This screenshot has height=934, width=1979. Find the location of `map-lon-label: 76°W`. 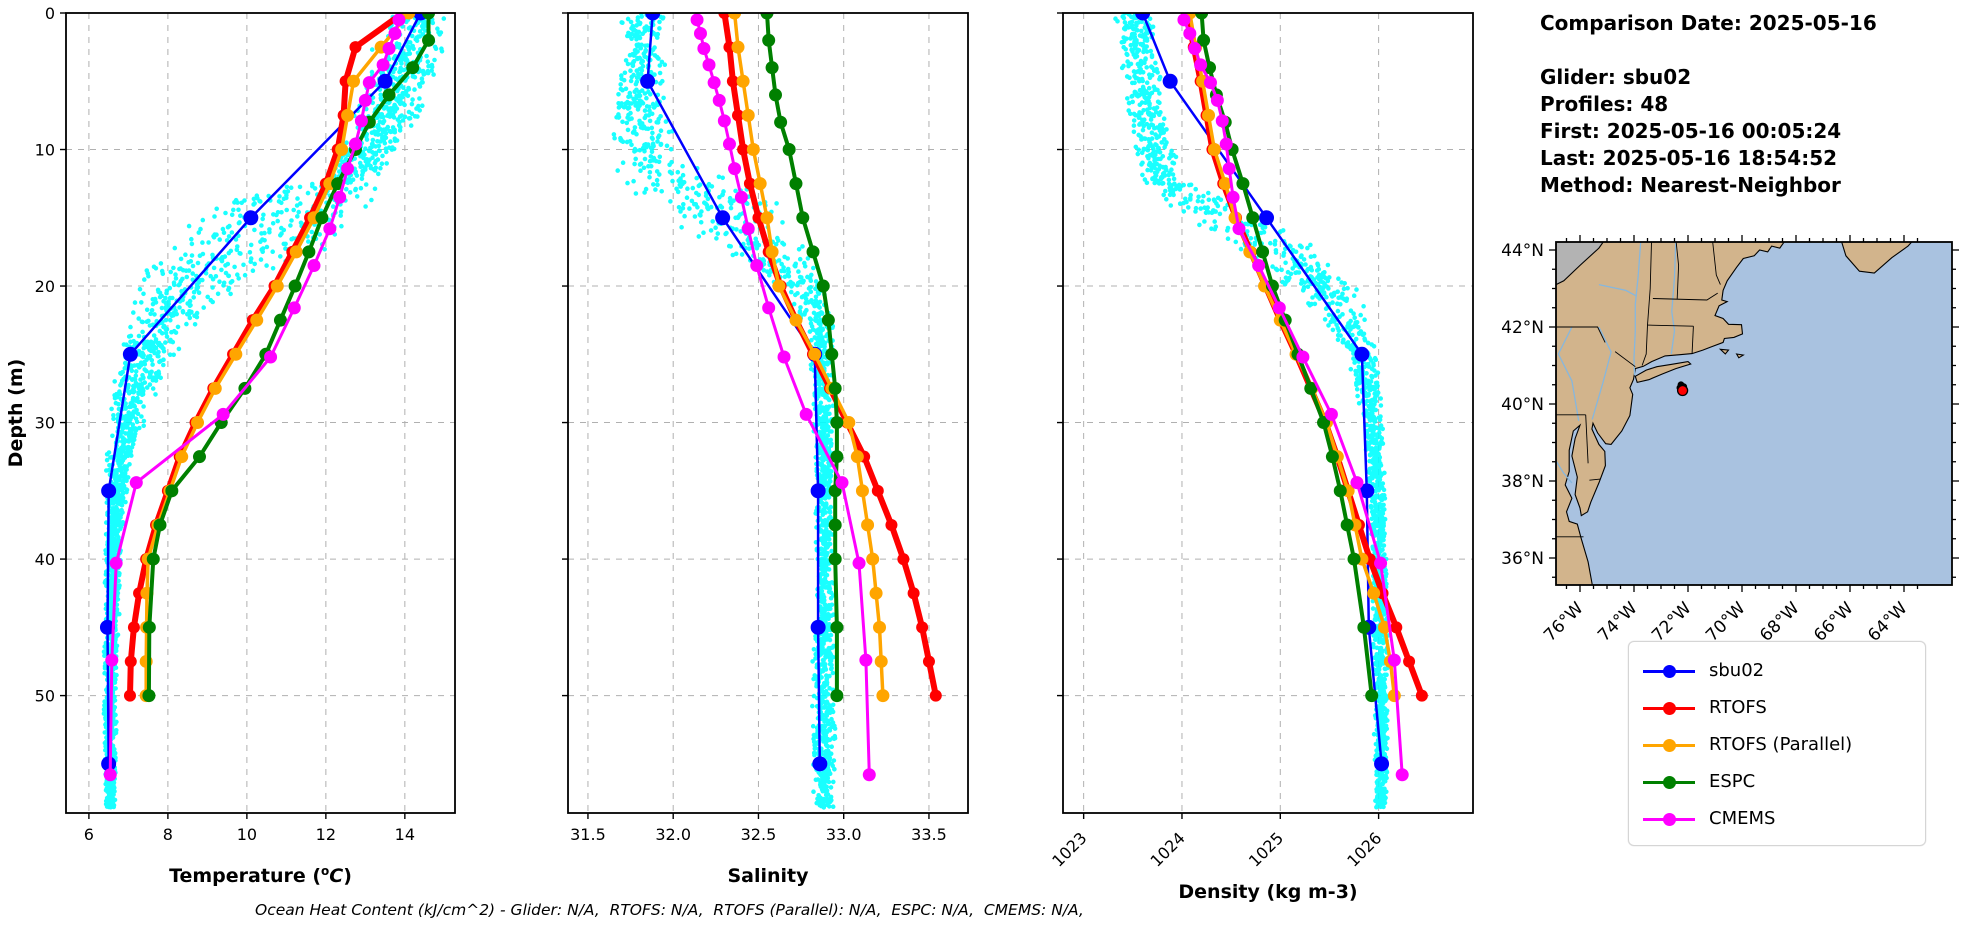

map-lon-label: 76°W is located at coordinates (1563, 621).